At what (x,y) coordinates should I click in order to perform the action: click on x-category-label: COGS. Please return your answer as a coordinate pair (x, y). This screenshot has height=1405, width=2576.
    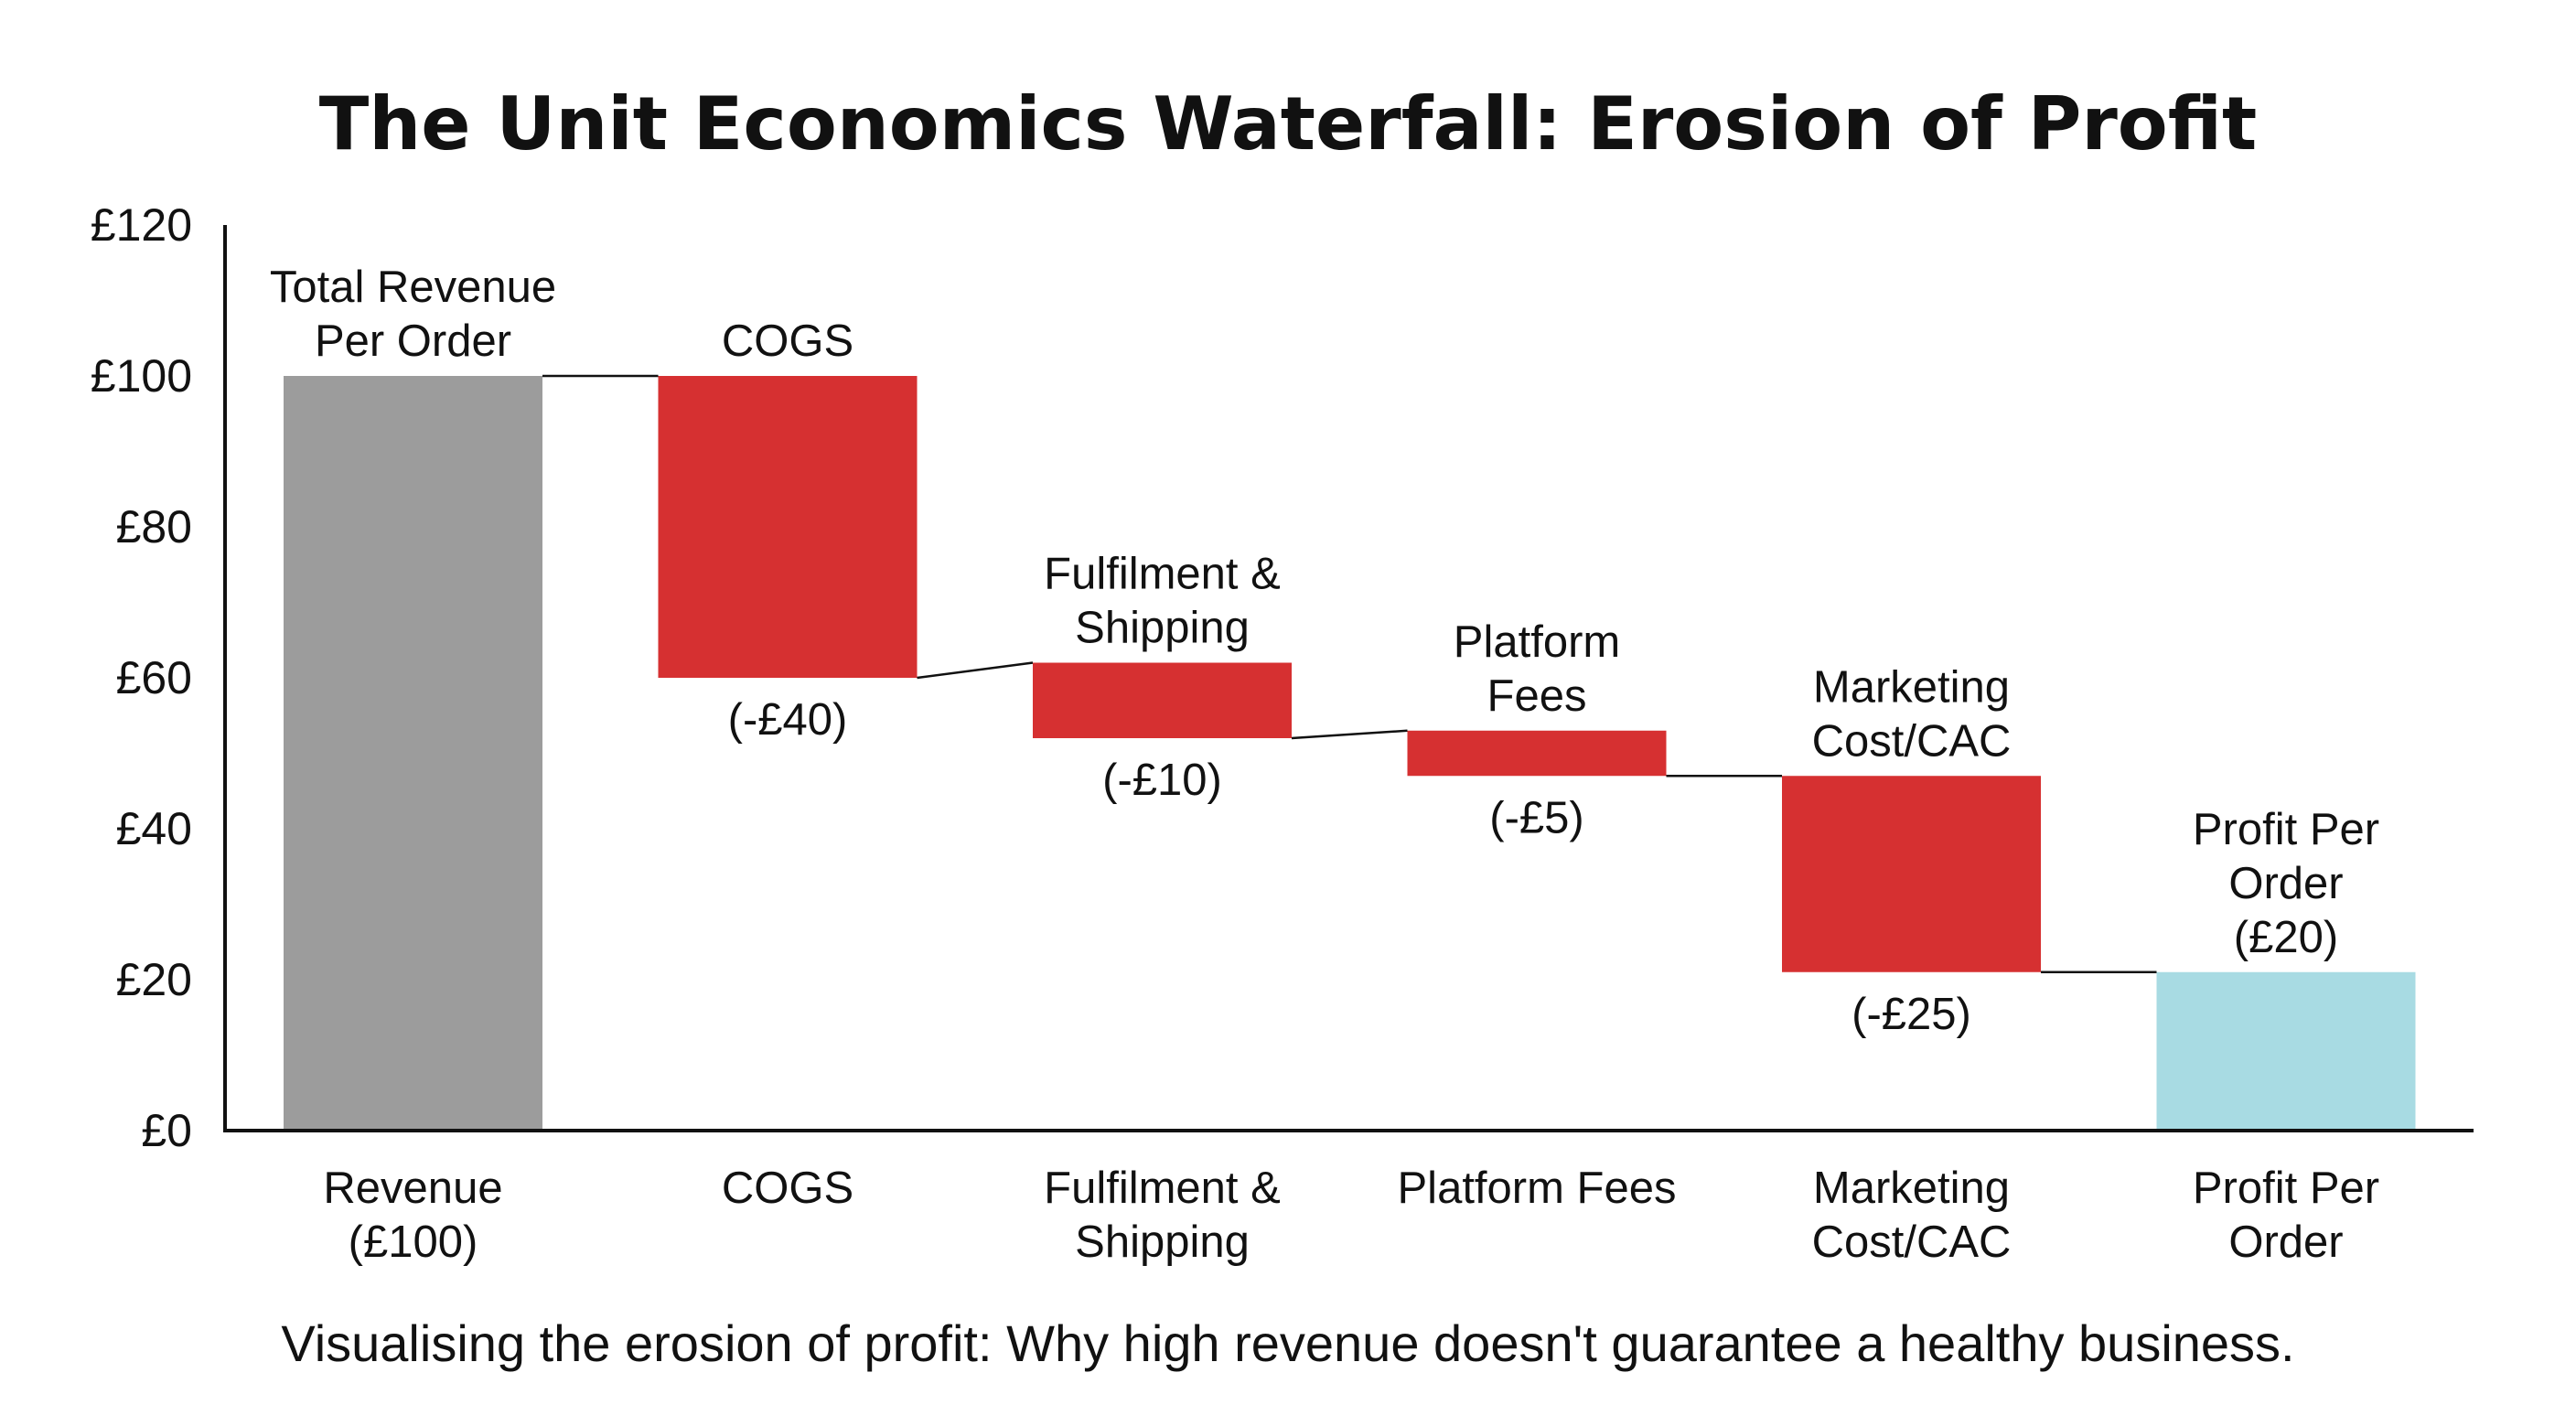
    Looking at the image, I should click on (788, 1188).